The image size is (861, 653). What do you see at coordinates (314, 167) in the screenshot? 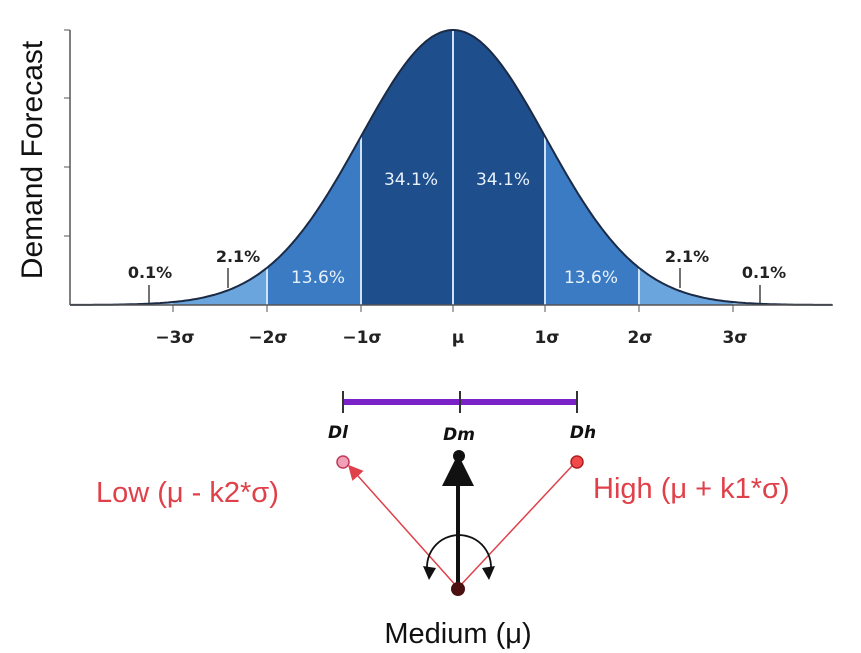
I see `mid-left-band` at bounding box center [314, 167].